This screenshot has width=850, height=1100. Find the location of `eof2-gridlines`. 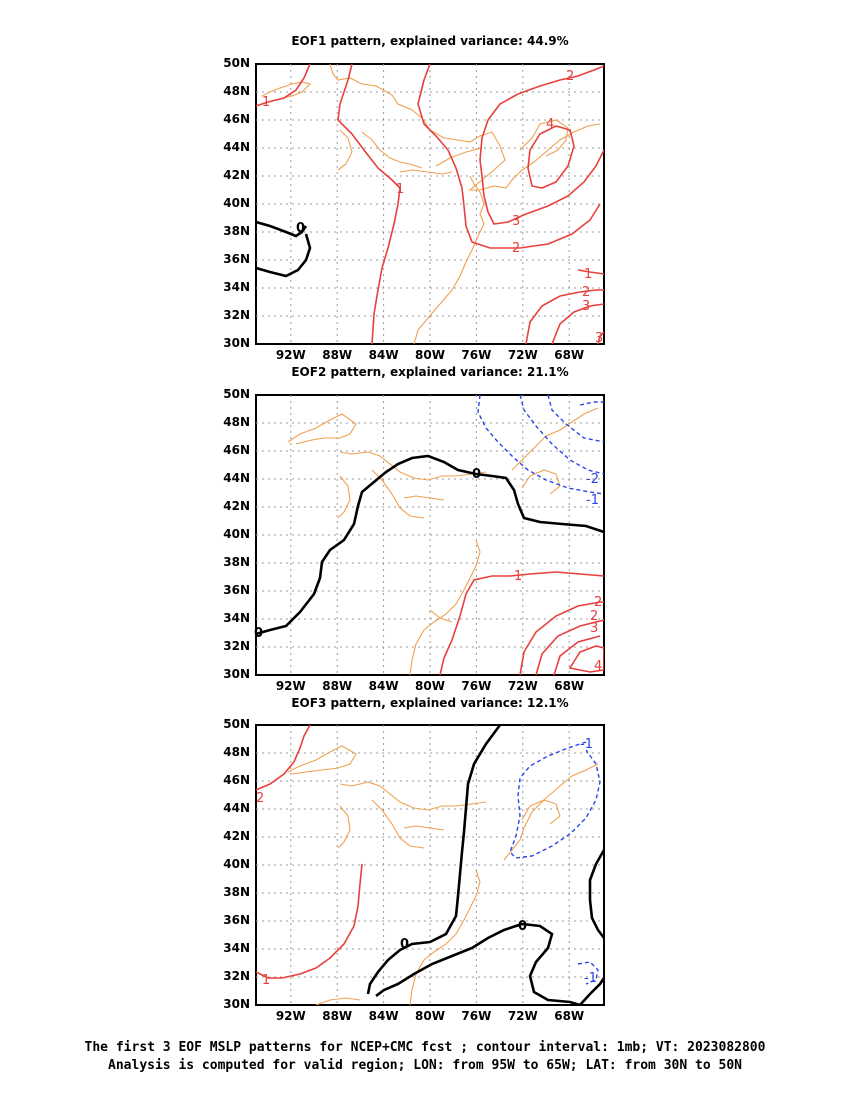

eof2-gridlines is located at coordinates (430, 535).